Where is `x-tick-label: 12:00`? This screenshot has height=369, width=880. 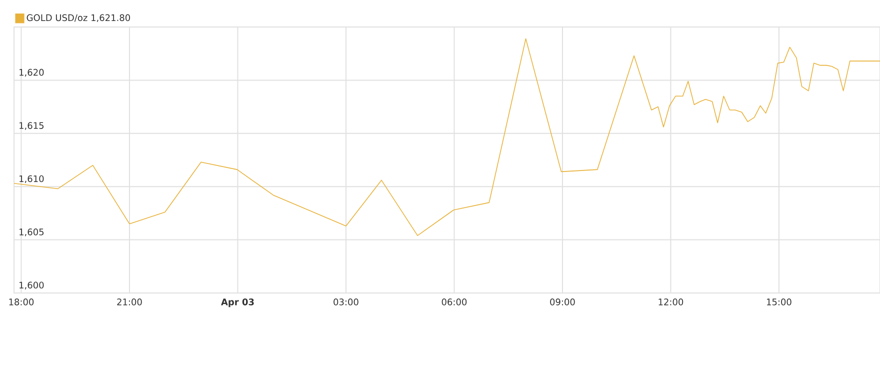
x-tick-label: 12:00 is located at coordinates (671, 302).